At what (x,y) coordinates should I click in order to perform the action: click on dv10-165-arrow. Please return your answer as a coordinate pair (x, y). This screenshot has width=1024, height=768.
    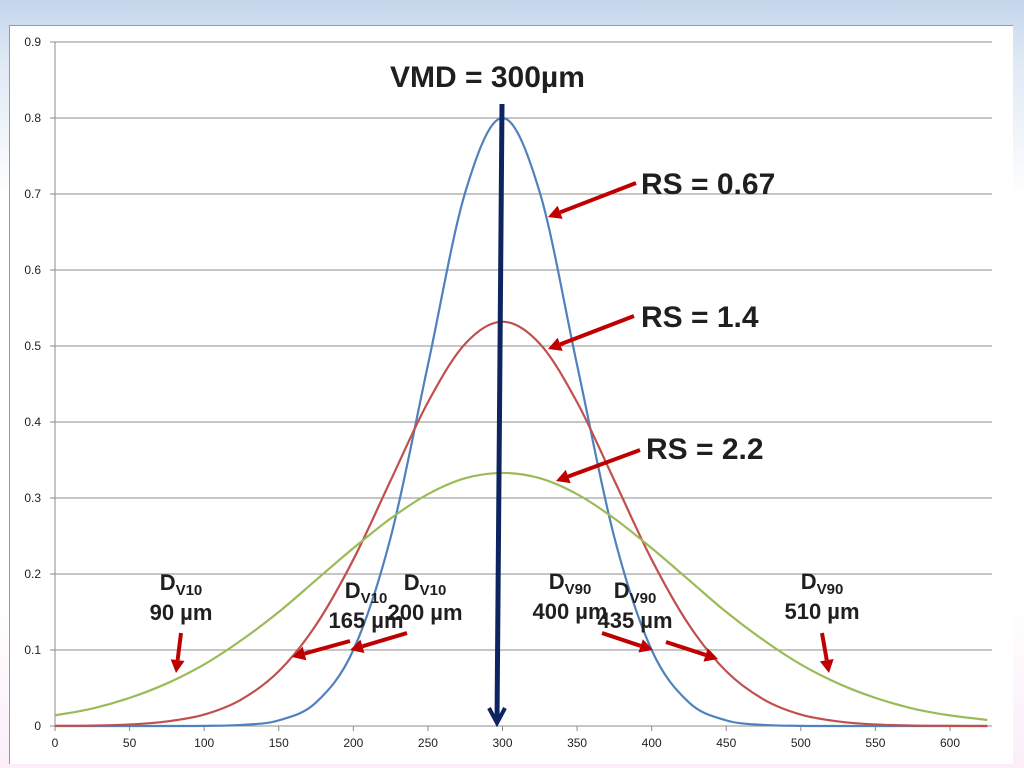
    Looking at the image, I should click on (327, 647).